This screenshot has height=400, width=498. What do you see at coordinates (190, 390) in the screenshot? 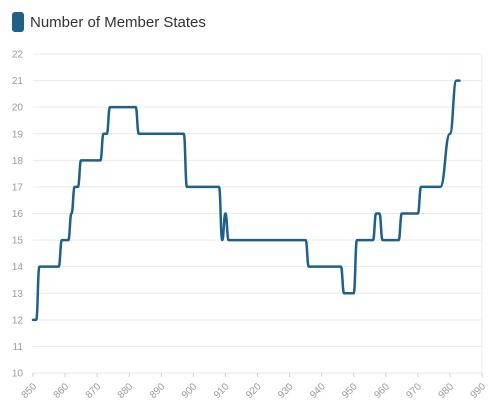
I see `x-tick-label: 900` at bounding box center [190, 390].